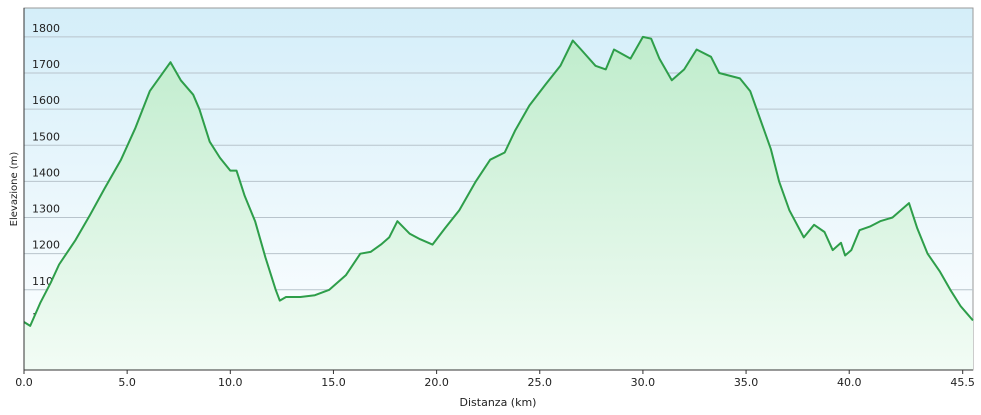  Describe the element at coordinates (643, 382) in the screenshot. I see `x-tick-label: 30.0` at that location.